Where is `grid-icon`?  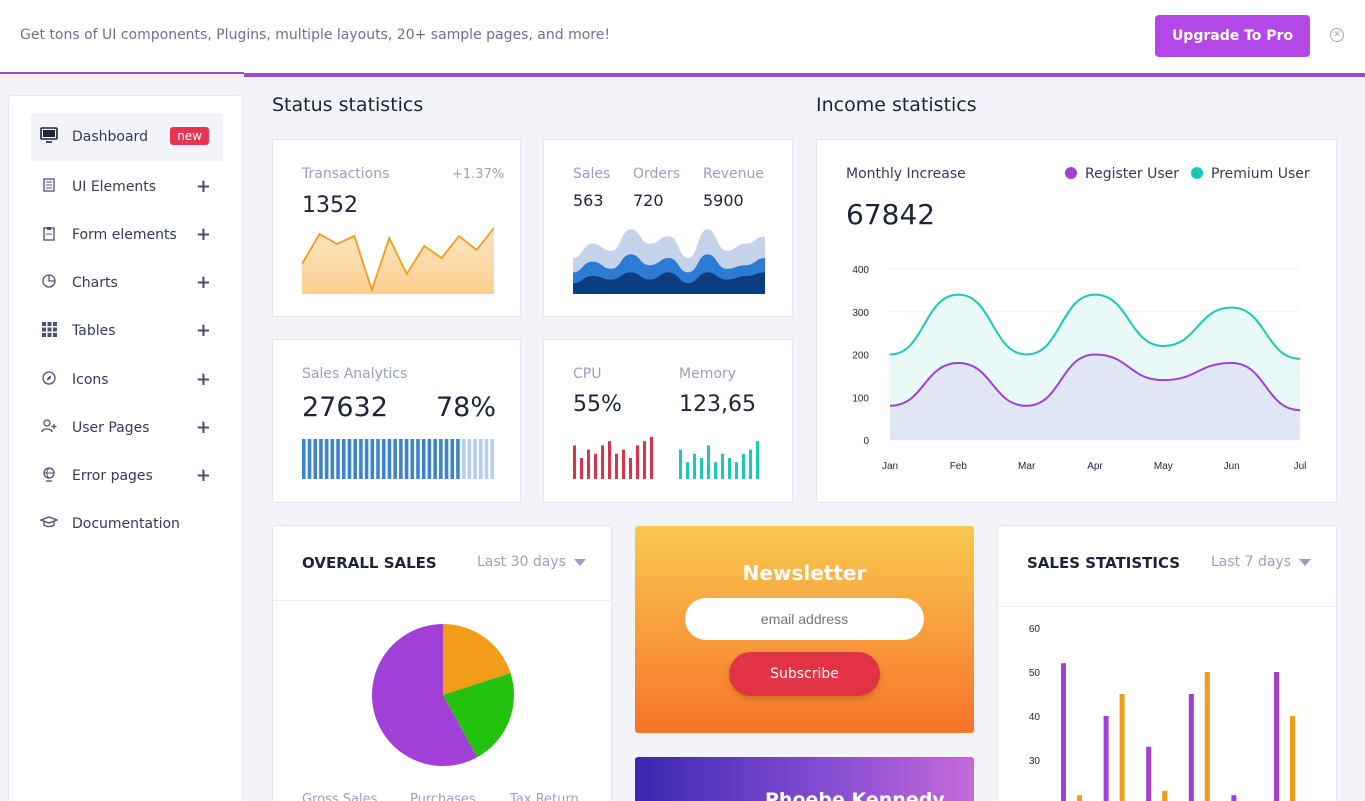
grid-icon is located at coordinates (49, 331).